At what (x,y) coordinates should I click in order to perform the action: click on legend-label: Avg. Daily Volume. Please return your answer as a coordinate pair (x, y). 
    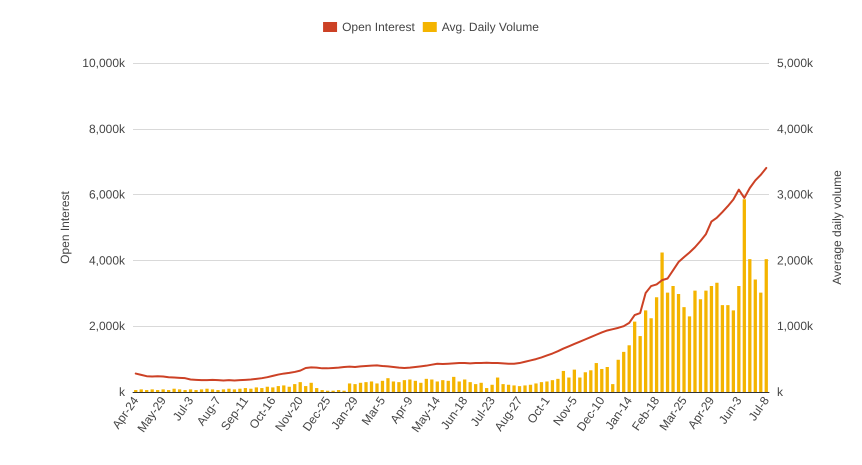
    Looking at the image, I should click on (491, 27).